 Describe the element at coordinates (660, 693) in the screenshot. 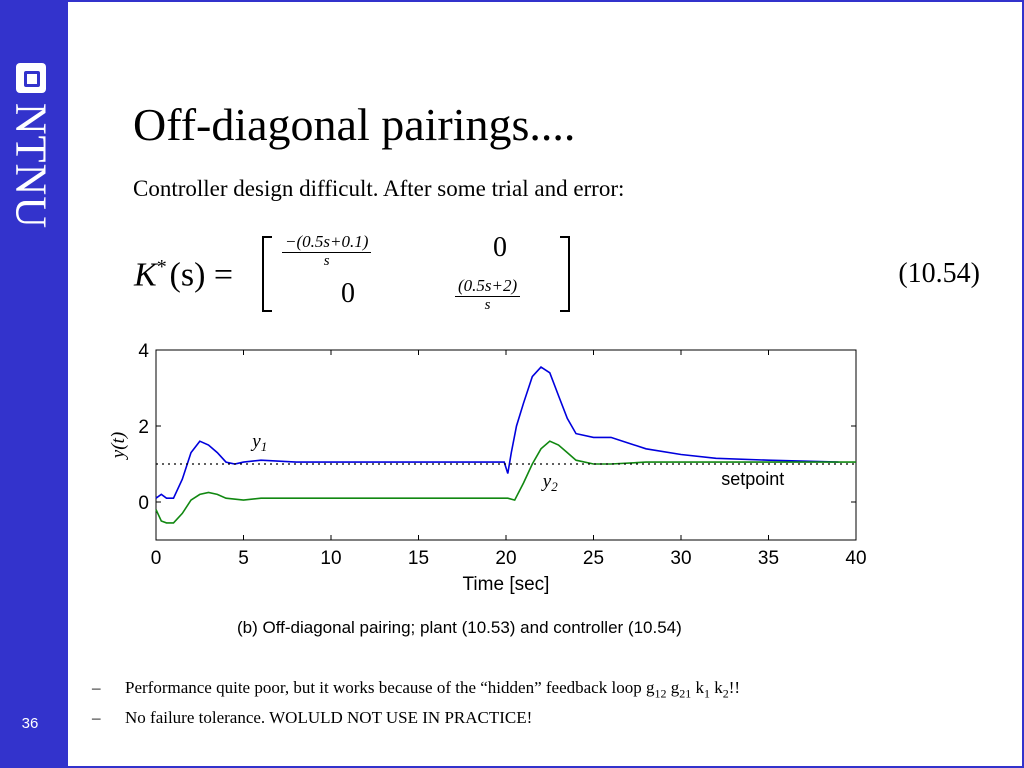

I see `subscript: 12` at that location.